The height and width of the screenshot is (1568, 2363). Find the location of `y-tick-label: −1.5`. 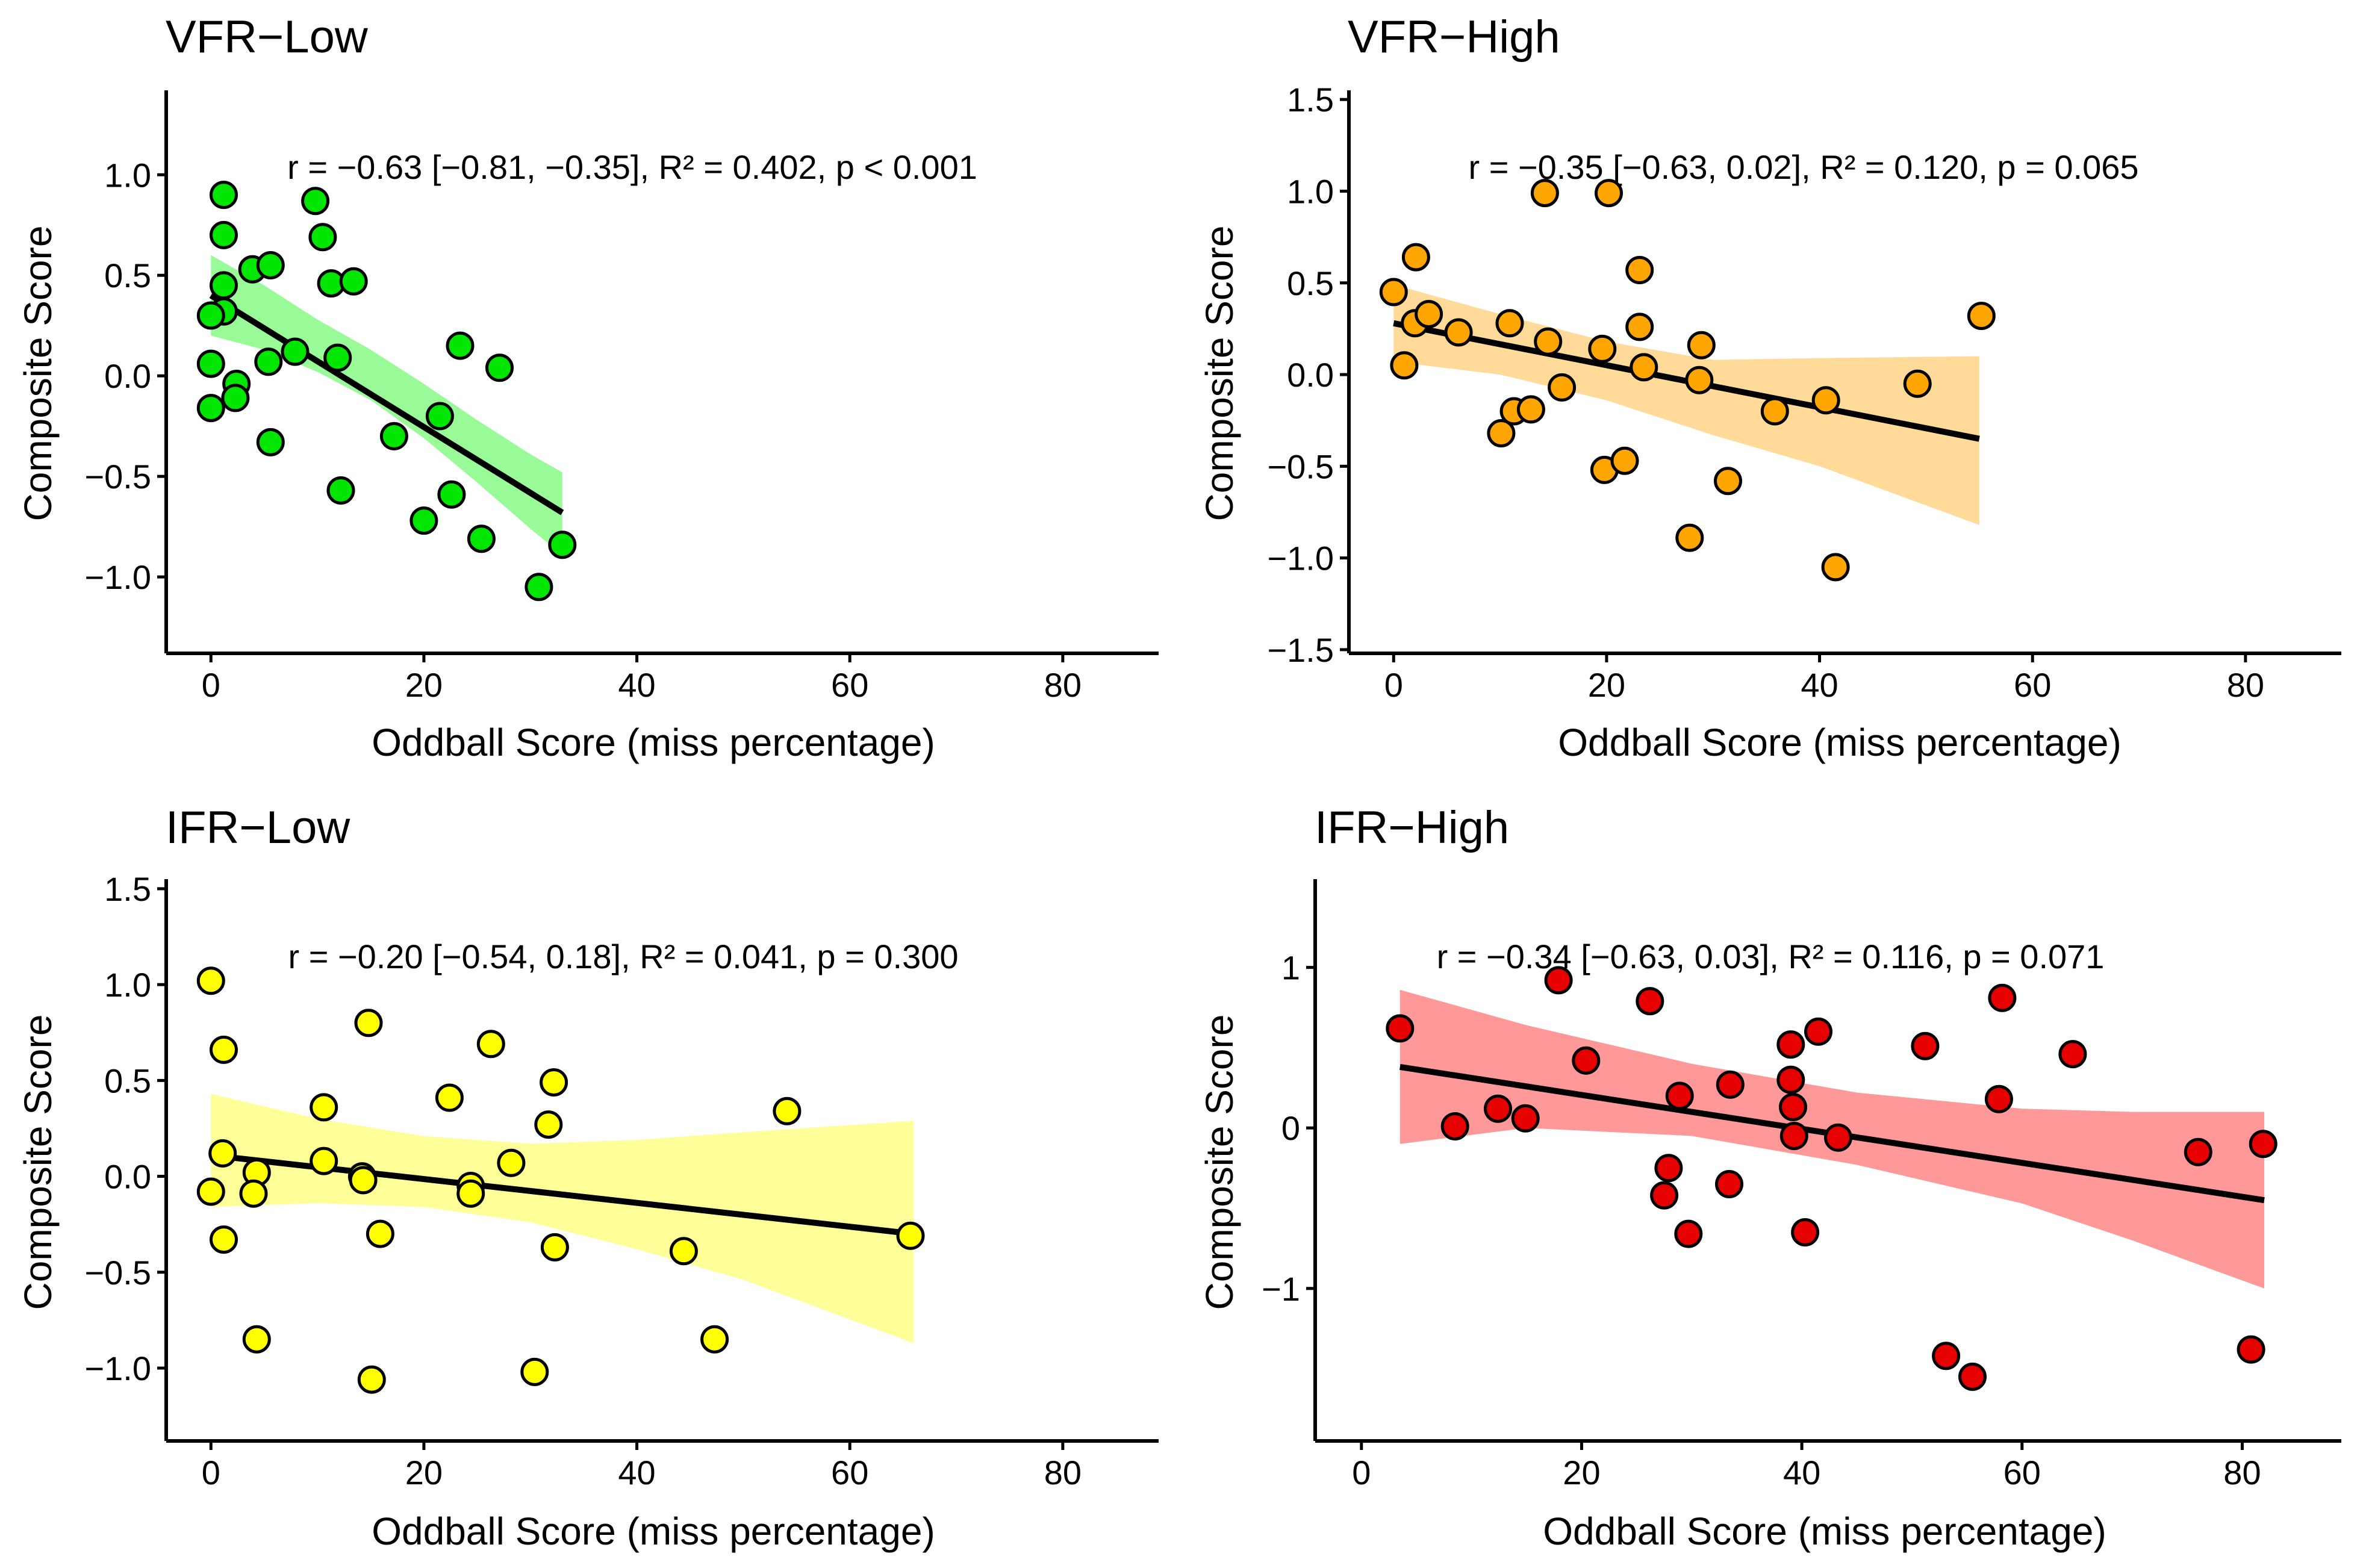

y-tick-label: −1.5 is located at coordinates (1300, 650).